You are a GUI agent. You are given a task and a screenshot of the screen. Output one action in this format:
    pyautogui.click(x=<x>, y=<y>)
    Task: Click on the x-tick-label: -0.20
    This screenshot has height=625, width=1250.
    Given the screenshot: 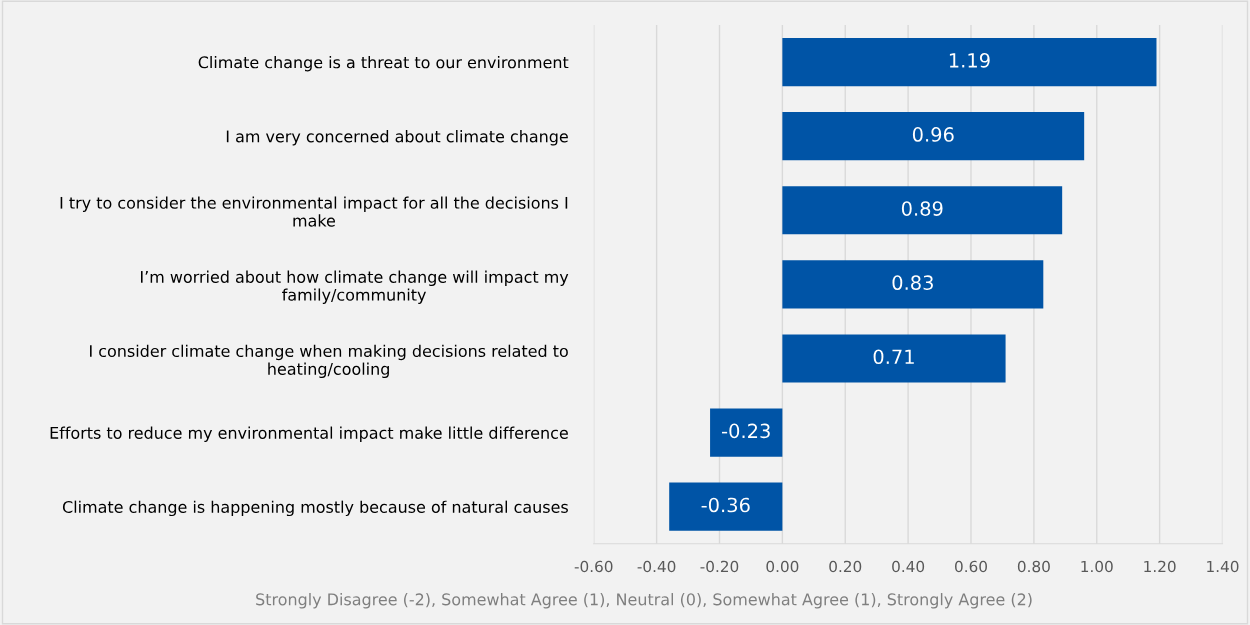 What is the action you would take?
    pyautogui.click(x=719, y=566)
    